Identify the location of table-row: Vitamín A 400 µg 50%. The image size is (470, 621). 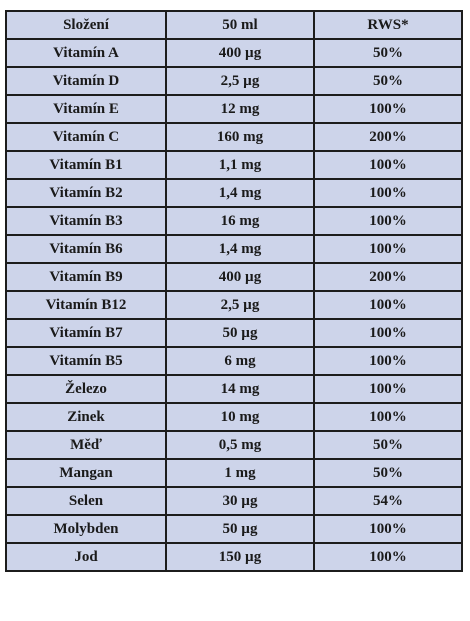
(234, 53).